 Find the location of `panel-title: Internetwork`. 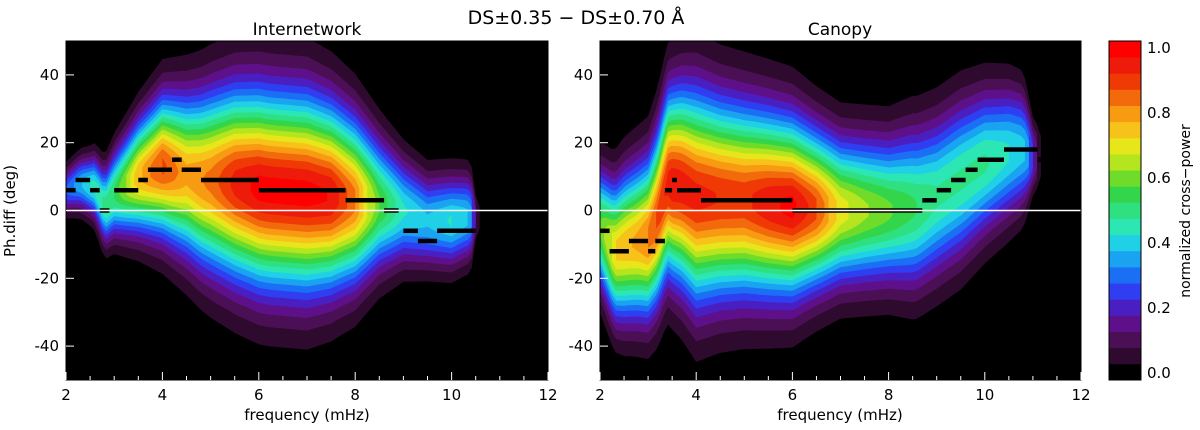

panel-title: Internetwork is located at coordinates (307, 30).